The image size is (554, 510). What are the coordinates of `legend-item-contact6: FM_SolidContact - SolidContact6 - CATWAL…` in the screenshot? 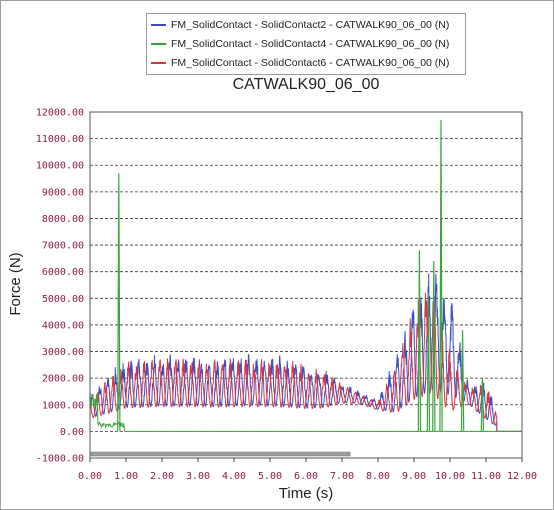 It's located at (300, 62).